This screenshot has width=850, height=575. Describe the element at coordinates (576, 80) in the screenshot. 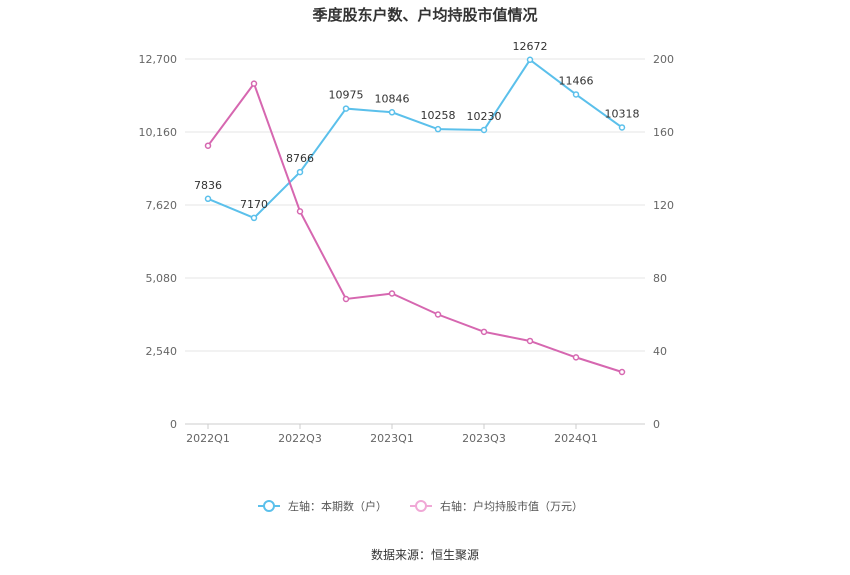

I see `data-label: 11466` at that location.